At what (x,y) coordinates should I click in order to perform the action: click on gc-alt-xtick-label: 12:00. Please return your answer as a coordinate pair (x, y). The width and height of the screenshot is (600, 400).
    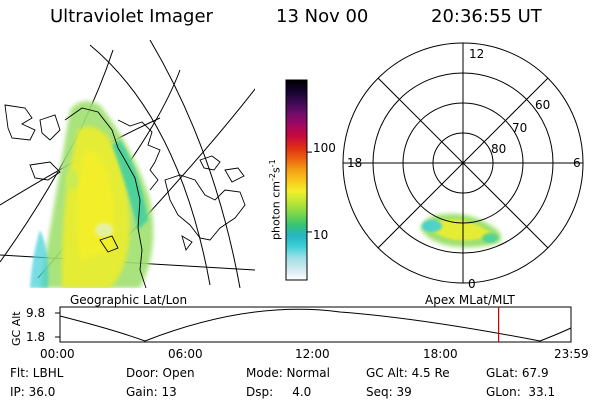
    Looking at the image, I should click on (312, 354).